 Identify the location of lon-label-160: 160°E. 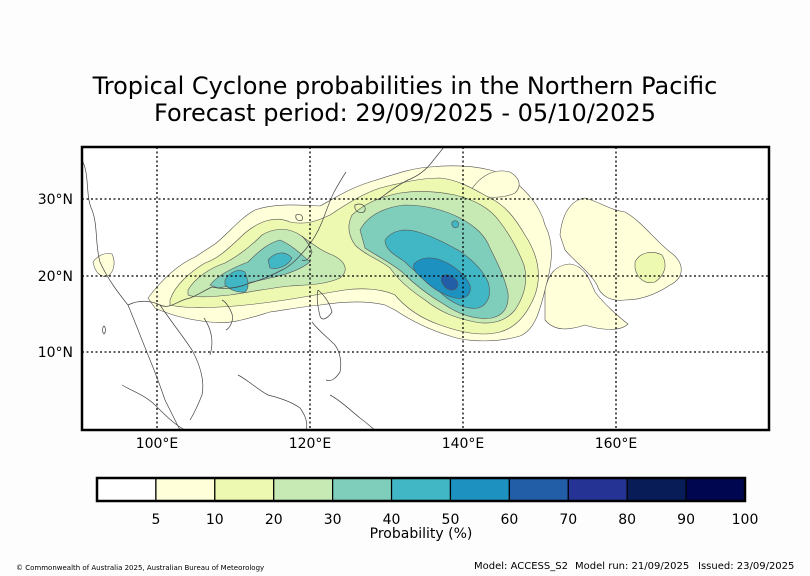
(616, 444).